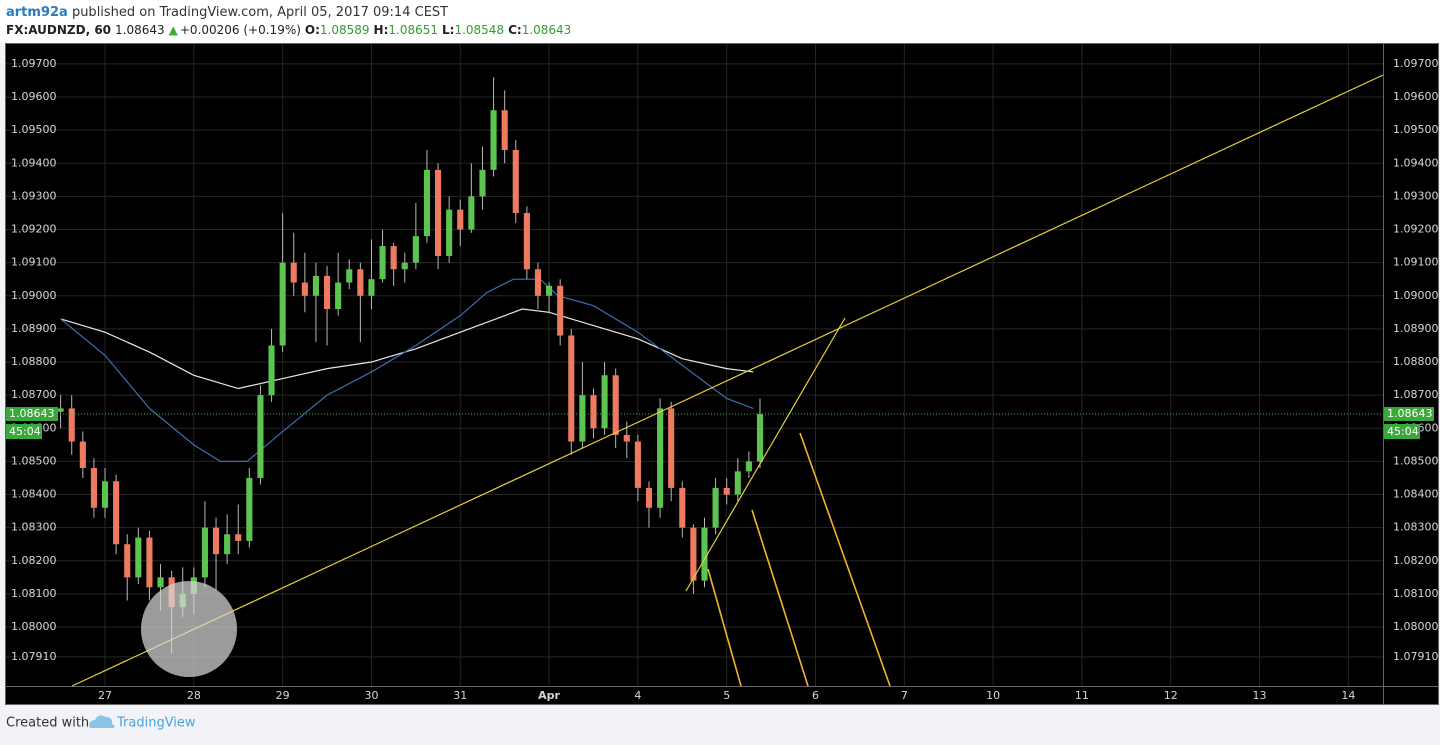 This screenshot has height=745, width=1440. What do you see at coordinates (1260, 695) in the screenshot?
I see `x-tick-label: 13` at bounding box center [1260, 695].